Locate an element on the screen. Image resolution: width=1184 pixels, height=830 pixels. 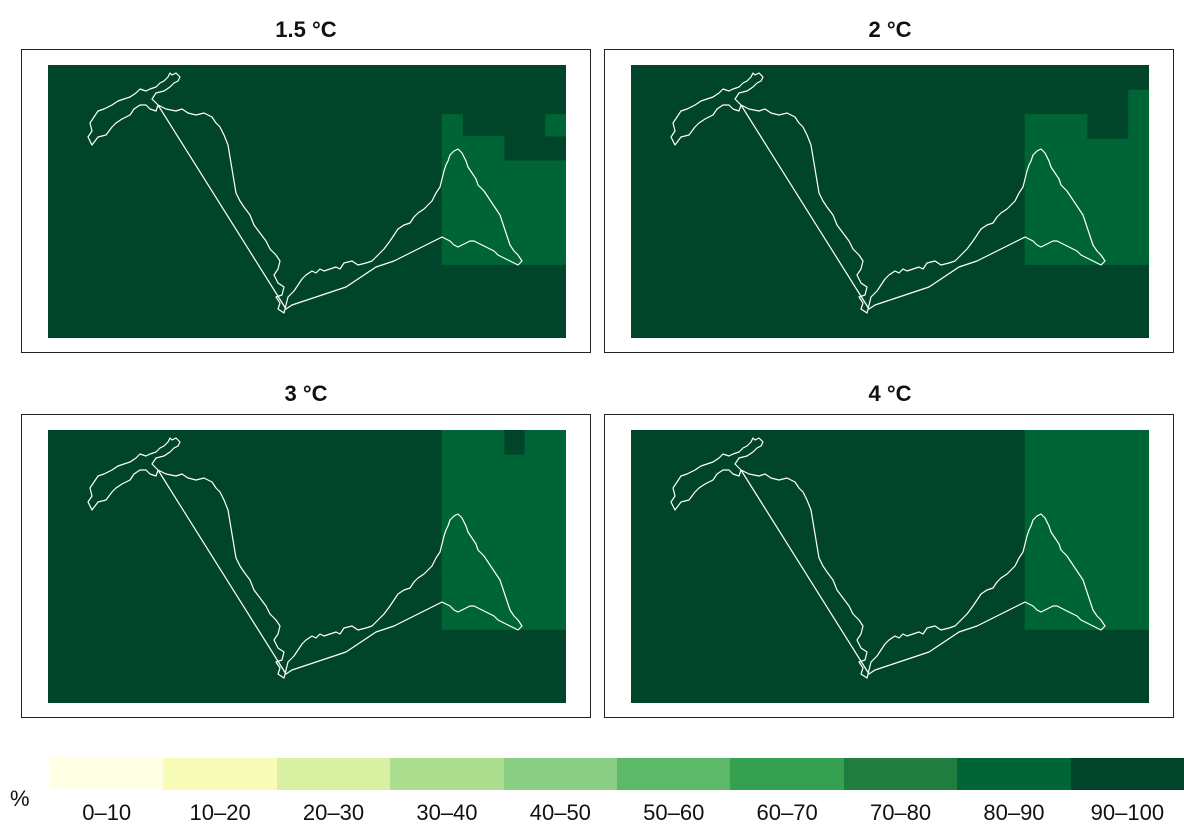
legend-label: 60–70 is located at coordinates (787, 812).